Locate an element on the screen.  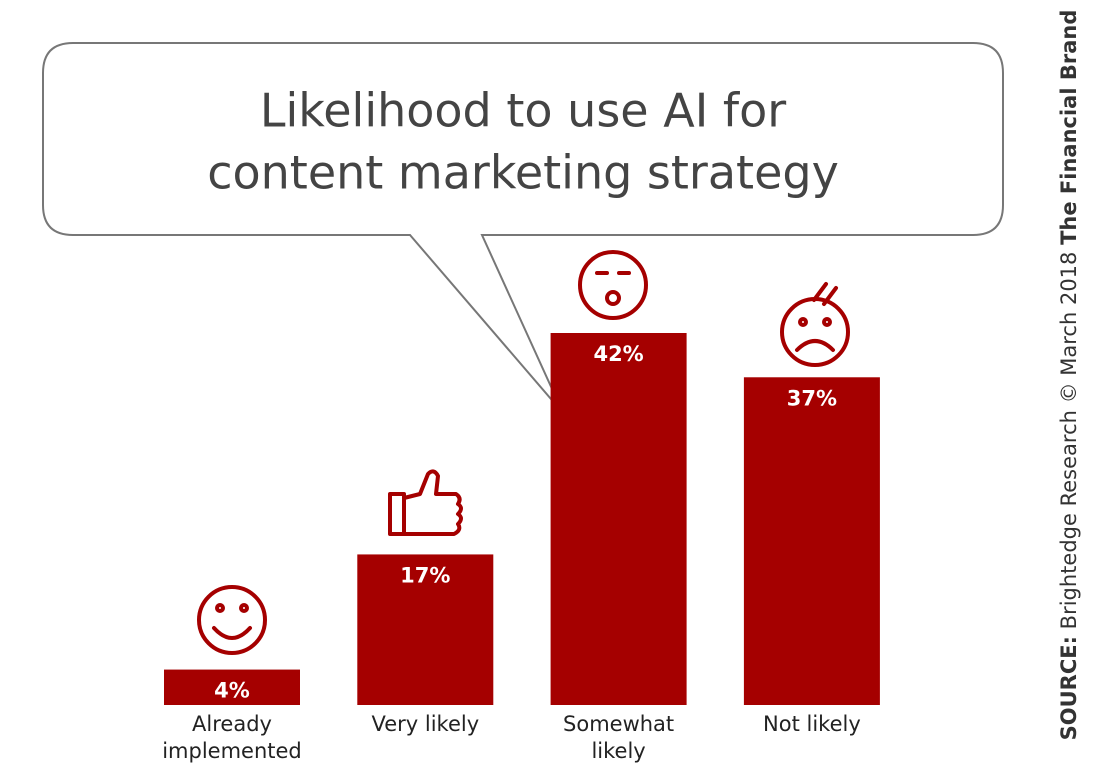
chart-title: content marketing strategy is located at coordinates (523, 173).